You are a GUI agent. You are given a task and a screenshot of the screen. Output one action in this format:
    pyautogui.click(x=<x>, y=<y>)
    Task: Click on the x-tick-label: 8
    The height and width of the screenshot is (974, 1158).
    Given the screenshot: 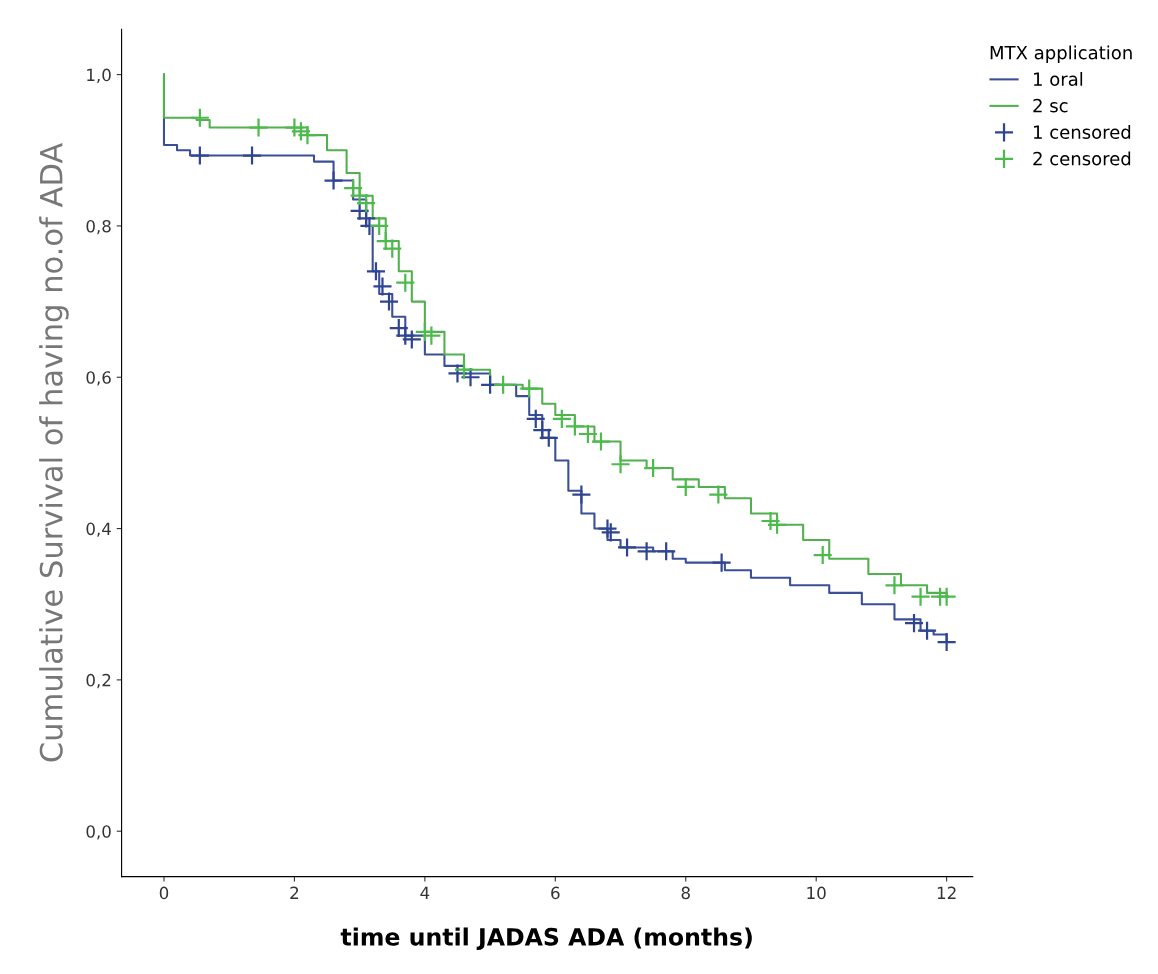 What is the action you would take?
    pyautogui.click(x=685, y=893)
    